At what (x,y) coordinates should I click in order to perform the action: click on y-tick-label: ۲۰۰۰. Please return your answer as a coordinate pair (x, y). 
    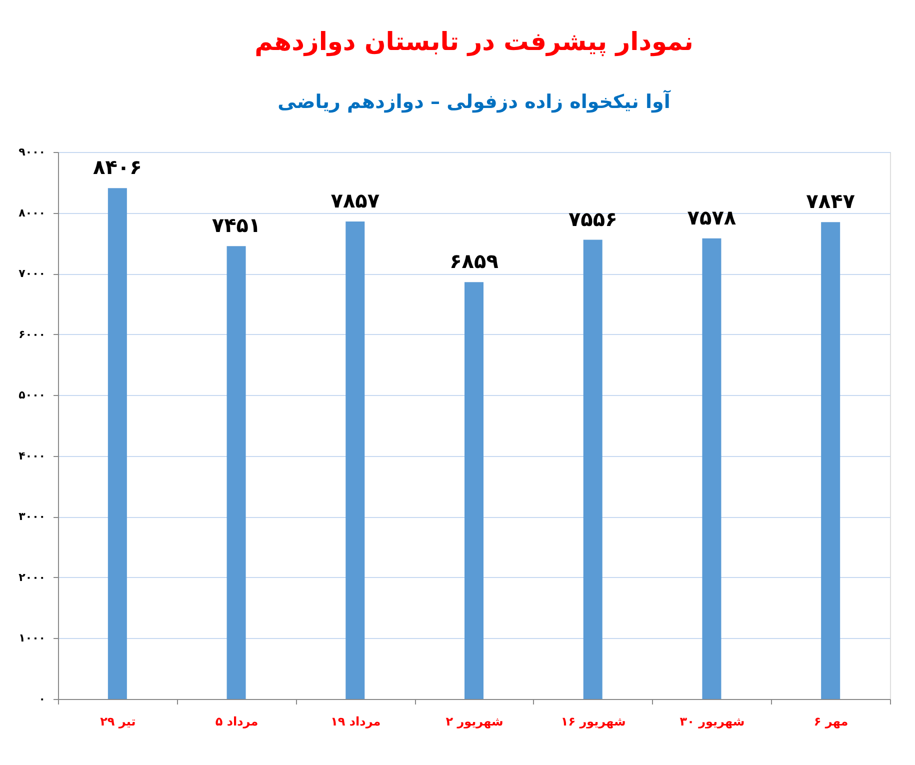
    Looking at the image, I should click on (32, 577).